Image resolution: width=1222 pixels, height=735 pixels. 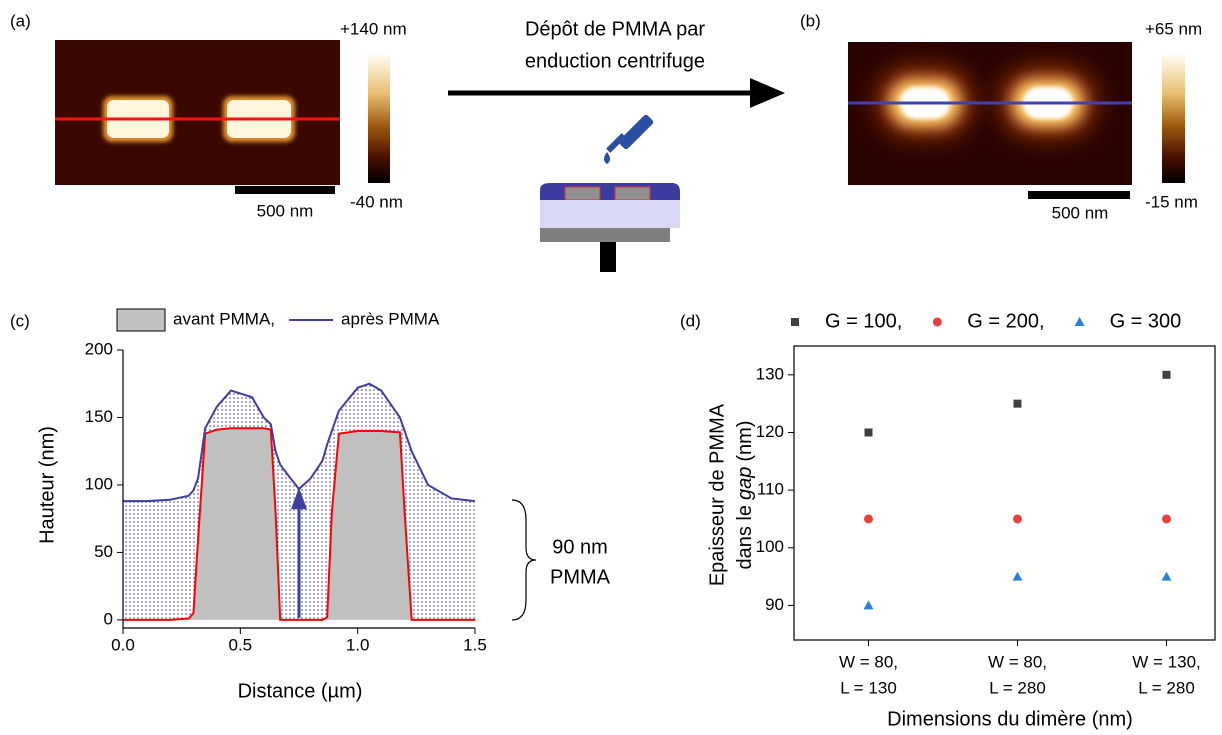 I want to click on panel-label: (c), so click(x=20, y=320).